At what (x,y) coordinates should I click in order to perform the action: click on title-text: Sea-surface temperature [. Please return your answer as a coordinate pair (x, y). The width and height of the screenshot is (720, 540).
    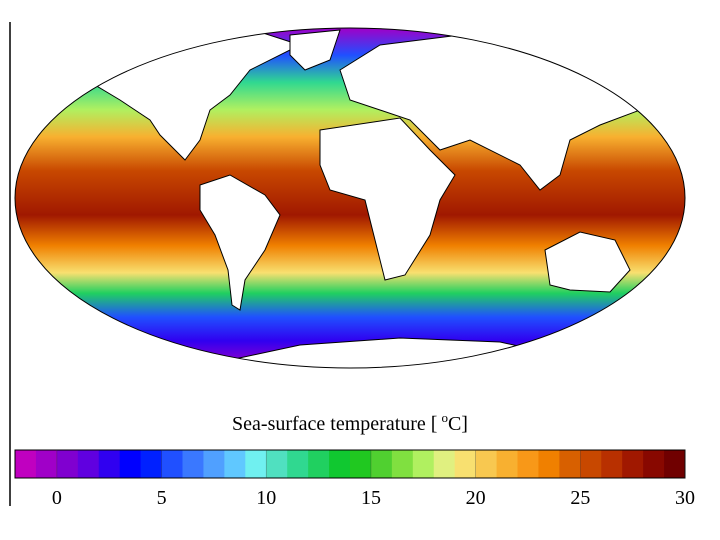
    Looking at the image, I should click on (334, 424).